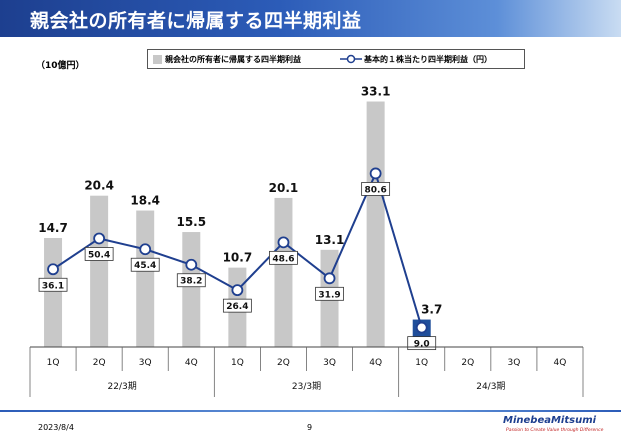 This screenshot has height=438, width=621. I want to click on bar-value-label: 20.4, so click(99, 186).